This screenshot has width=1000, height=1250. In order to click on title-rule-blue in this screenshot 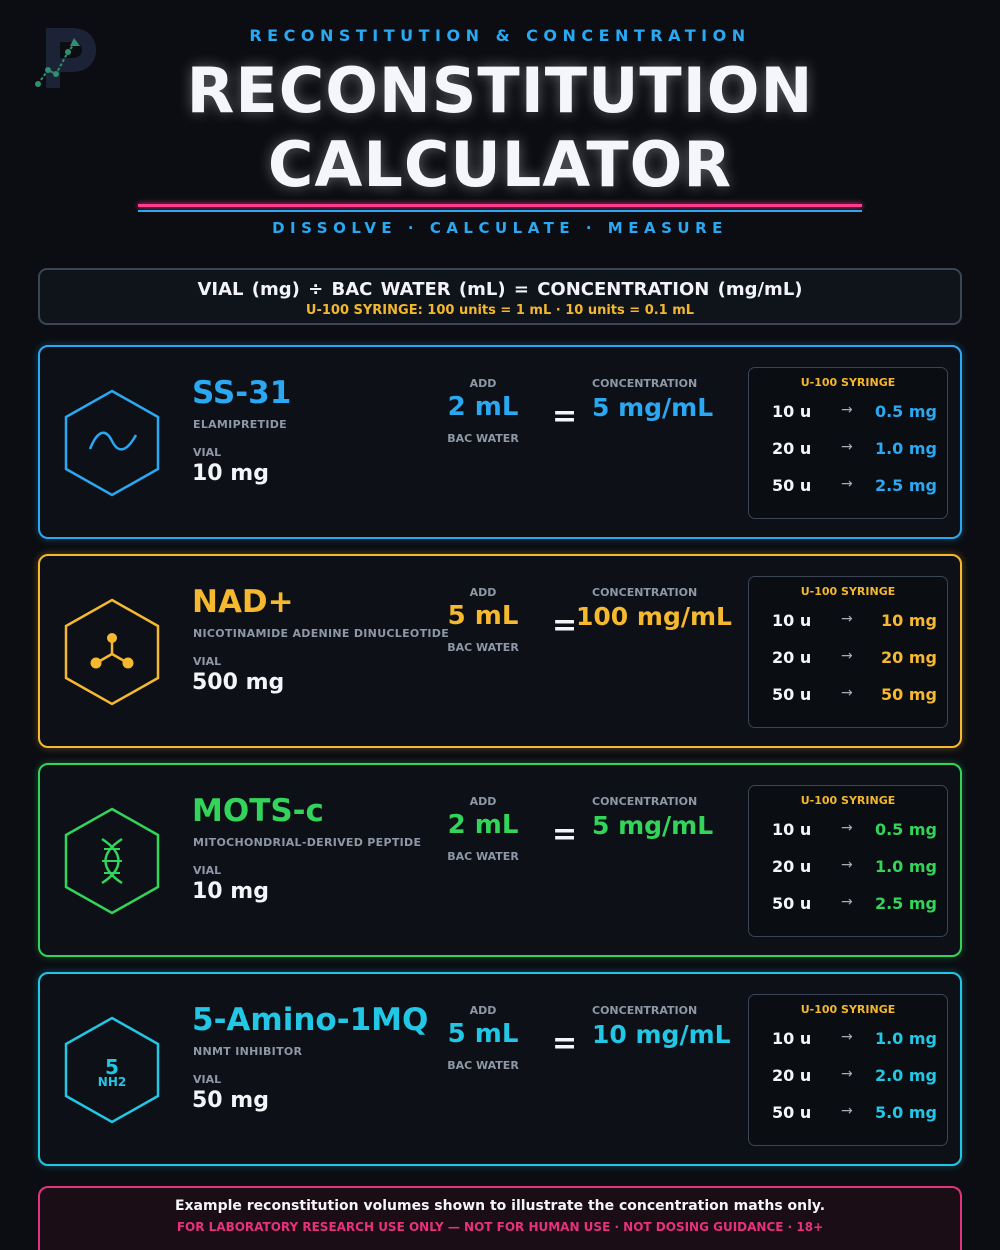, I will do `click(500, 211)`.